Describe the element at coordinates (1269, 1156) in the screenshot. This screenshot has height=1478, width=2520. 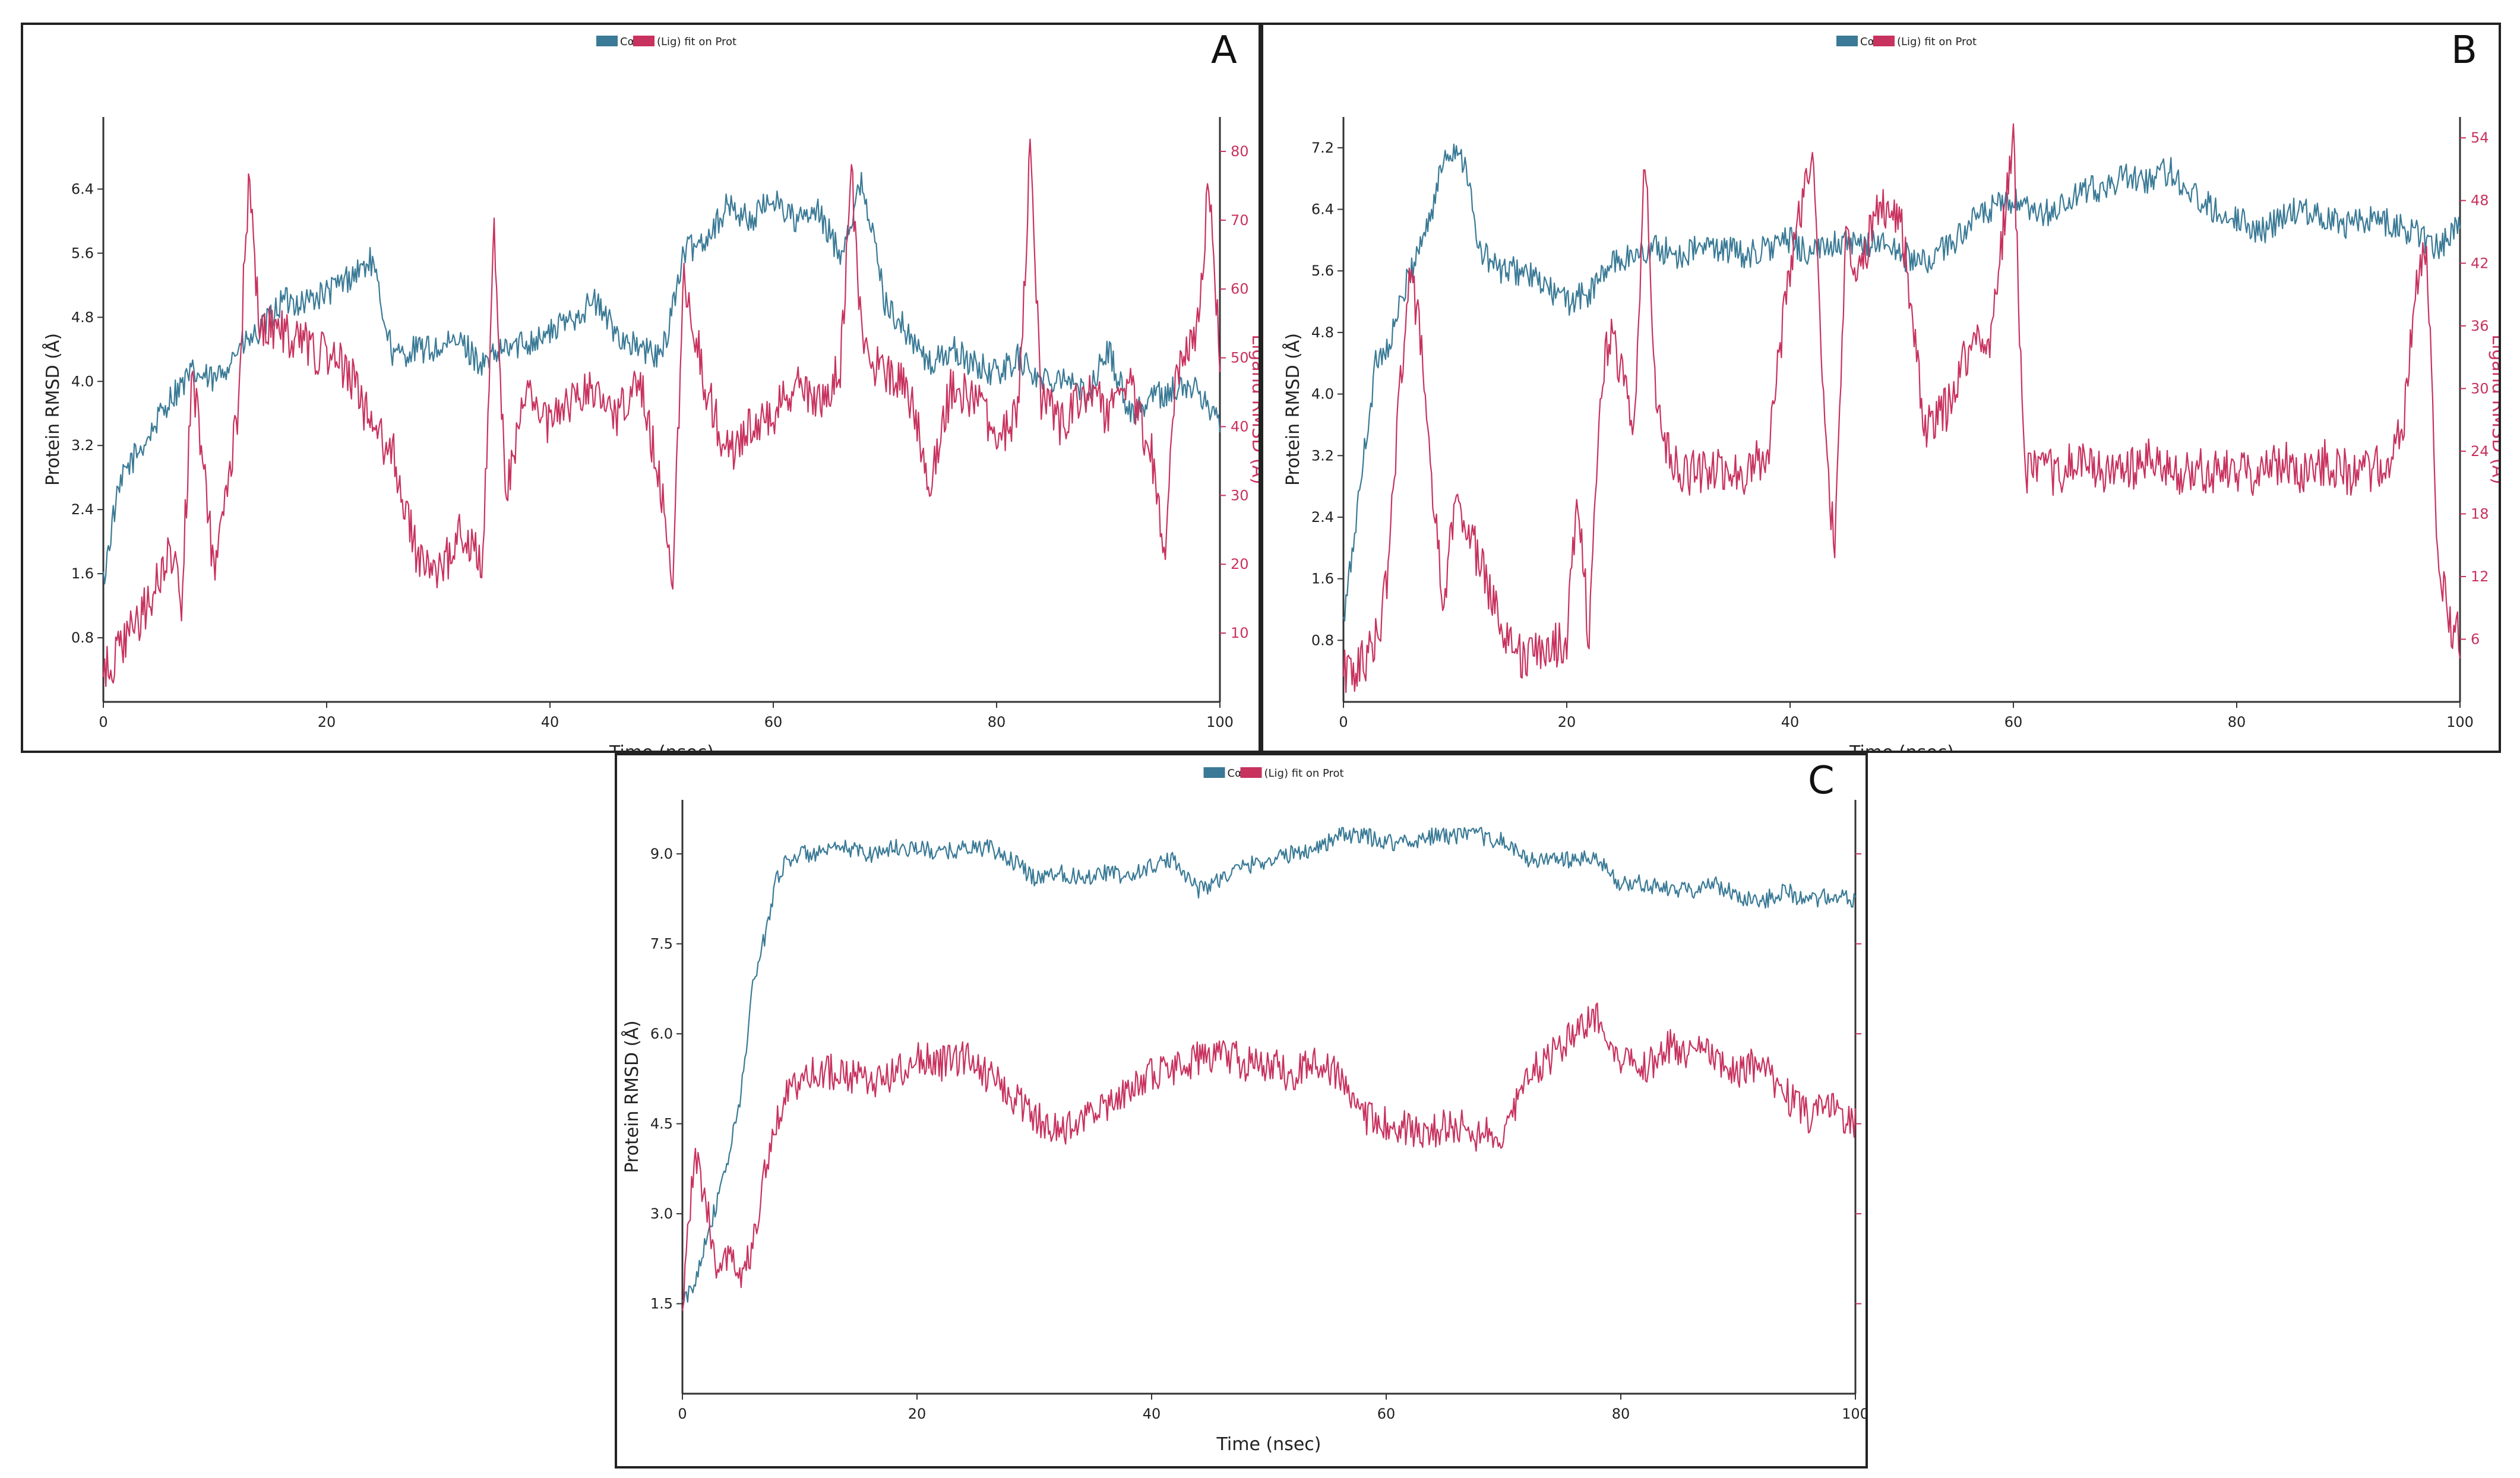
I see `ligand-rmsd-line` at that location.